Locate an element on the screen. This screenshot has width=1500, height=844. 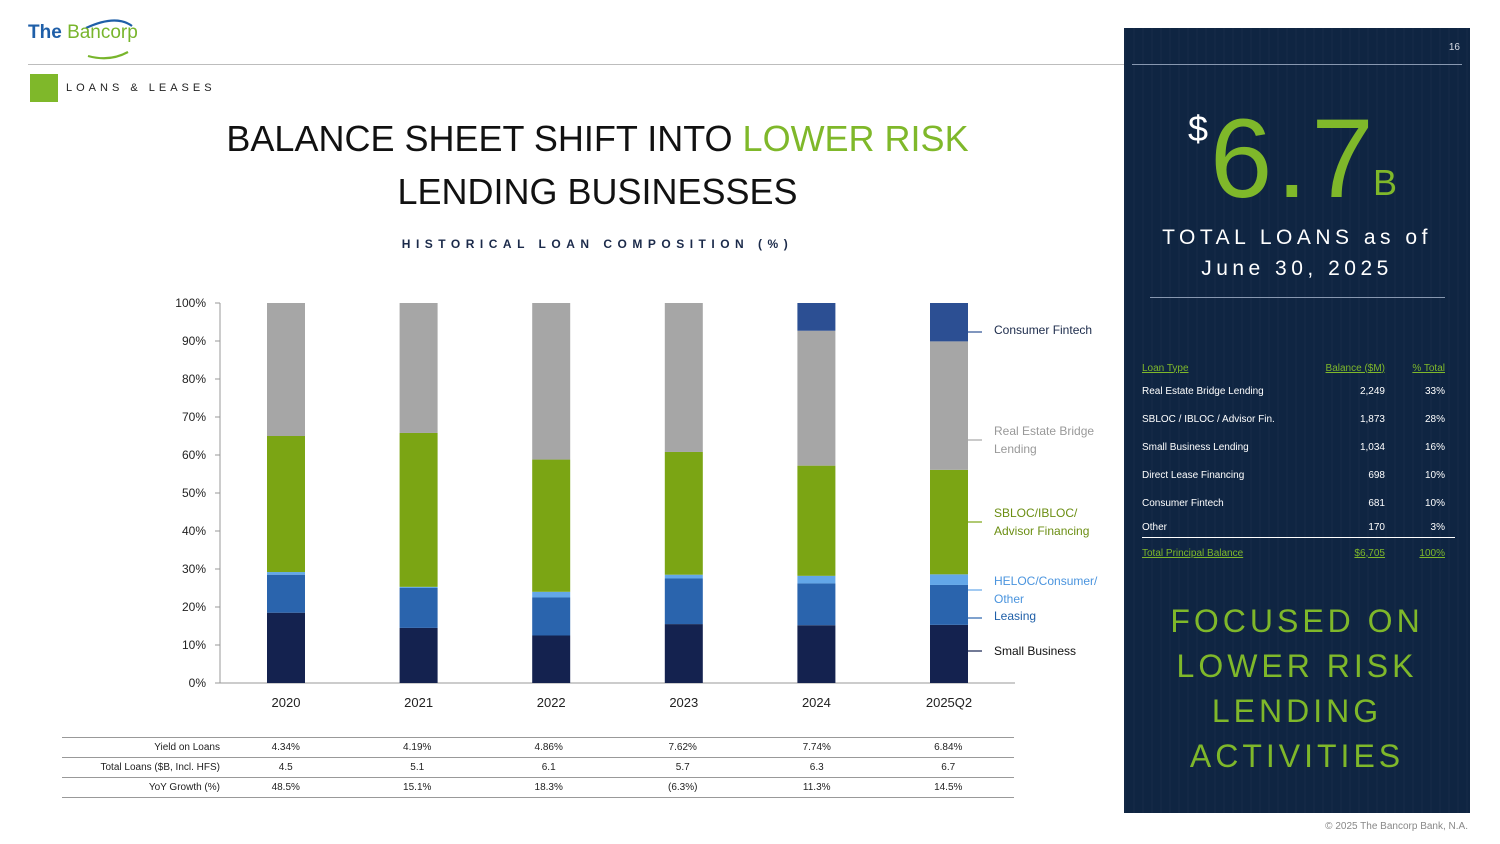
x-tick-label: 2023 is located at coordinates (683, 702).